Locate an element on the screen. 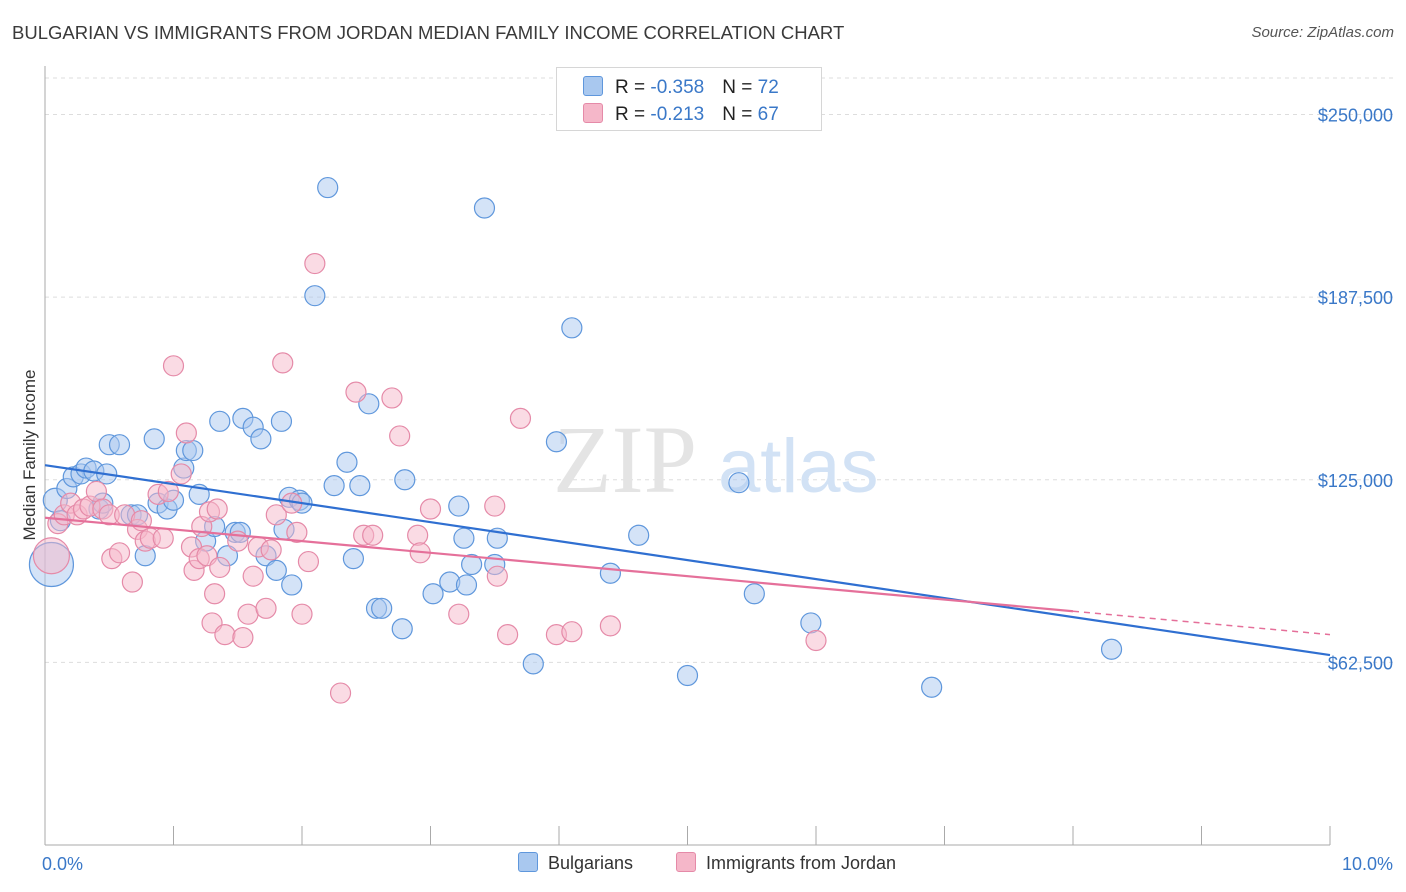 This screenshot has width=1406, height=892. watermark-atlas: atlas is located at coordinates (798, 466).